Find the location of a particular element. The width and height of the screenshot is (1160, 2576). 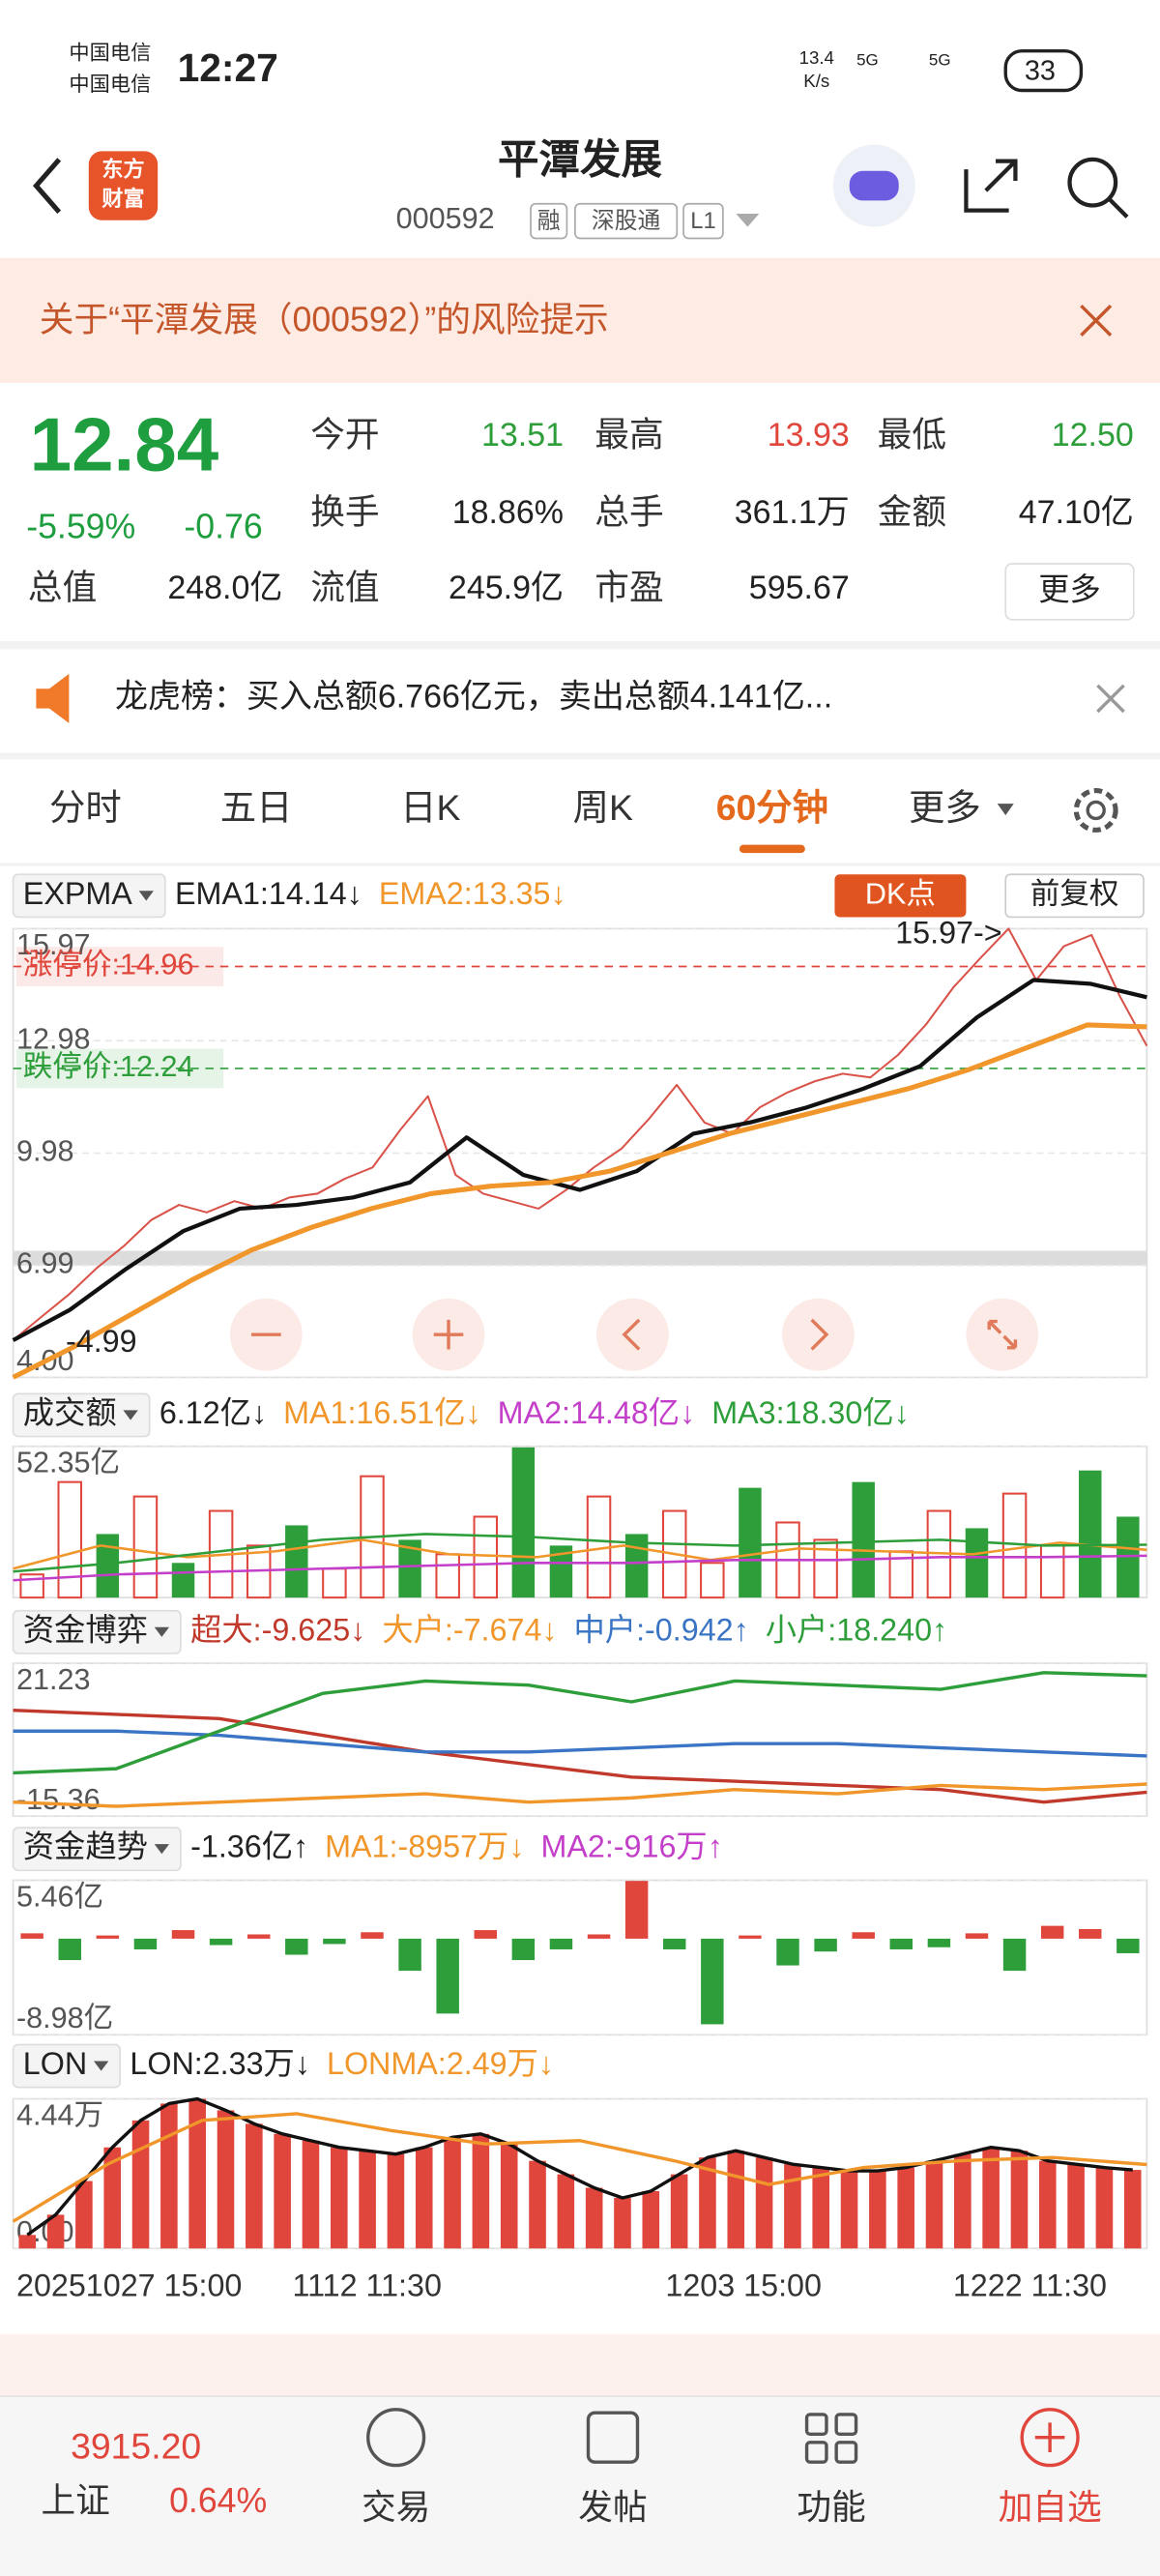

y-tick-label: -15.36 is located at coordinates (59, 1799).